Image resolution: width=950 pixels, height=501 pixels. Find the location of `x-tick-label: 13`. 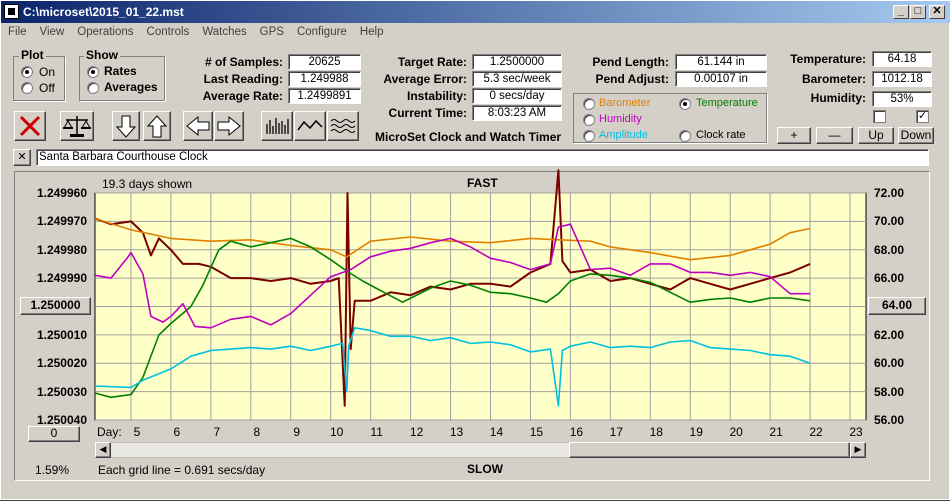

x-tick-label: 13 is located at coordinates (456, 432).